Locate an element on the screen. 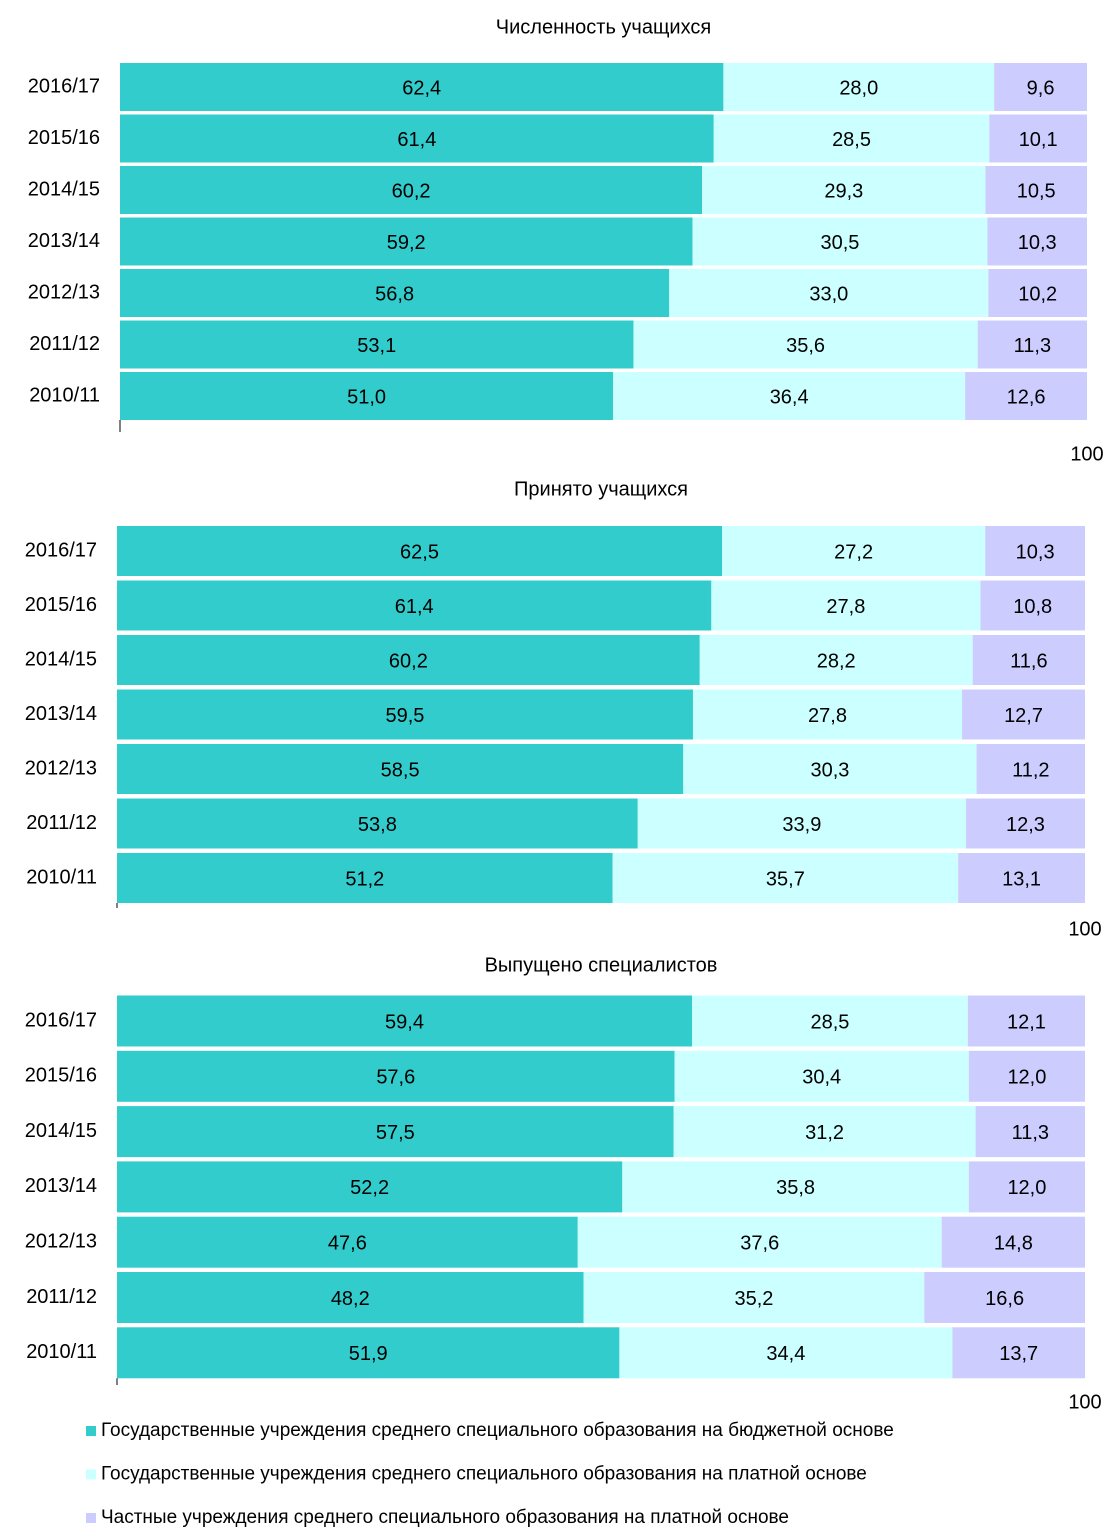 Image resolution: width=1110 pixels, height=1531 pixels. data-label: 33,0 is located at coordinates (828, 294).